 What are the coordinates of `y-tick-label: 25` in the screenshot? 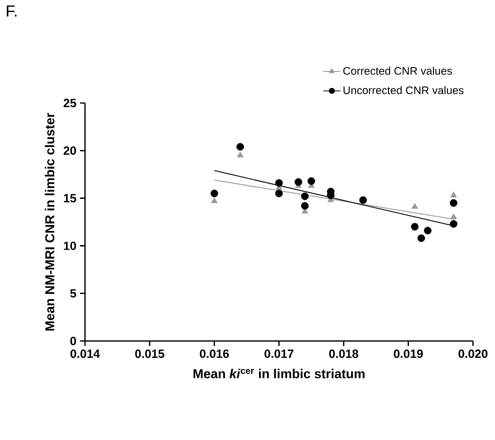 It's located at (70, 103).